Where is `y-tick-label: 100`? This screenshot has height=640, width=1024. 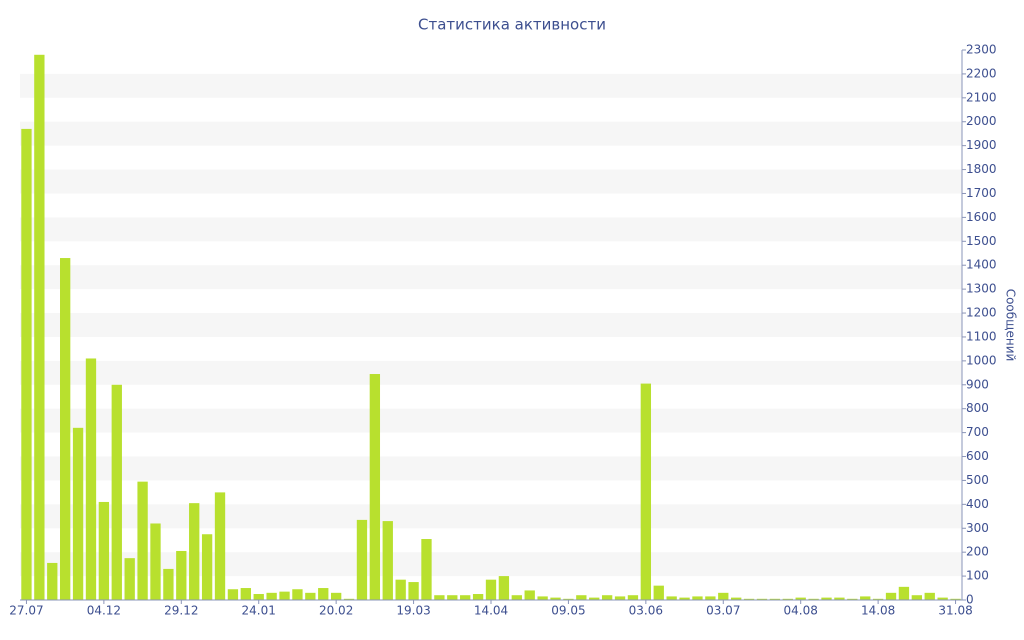 y-tick-label: 100 is located at coordinates (977, 576).